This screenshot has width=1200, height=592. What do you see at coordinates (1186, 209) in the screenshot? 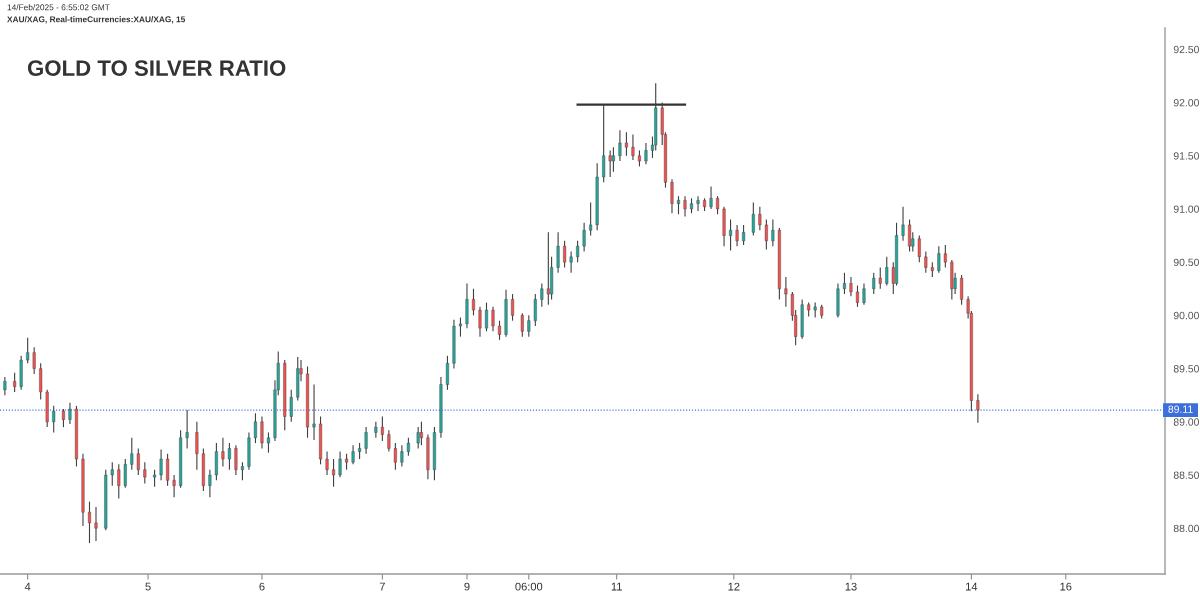
I see `y-tick-label: 91.00` at bounding box center [1186, 209].